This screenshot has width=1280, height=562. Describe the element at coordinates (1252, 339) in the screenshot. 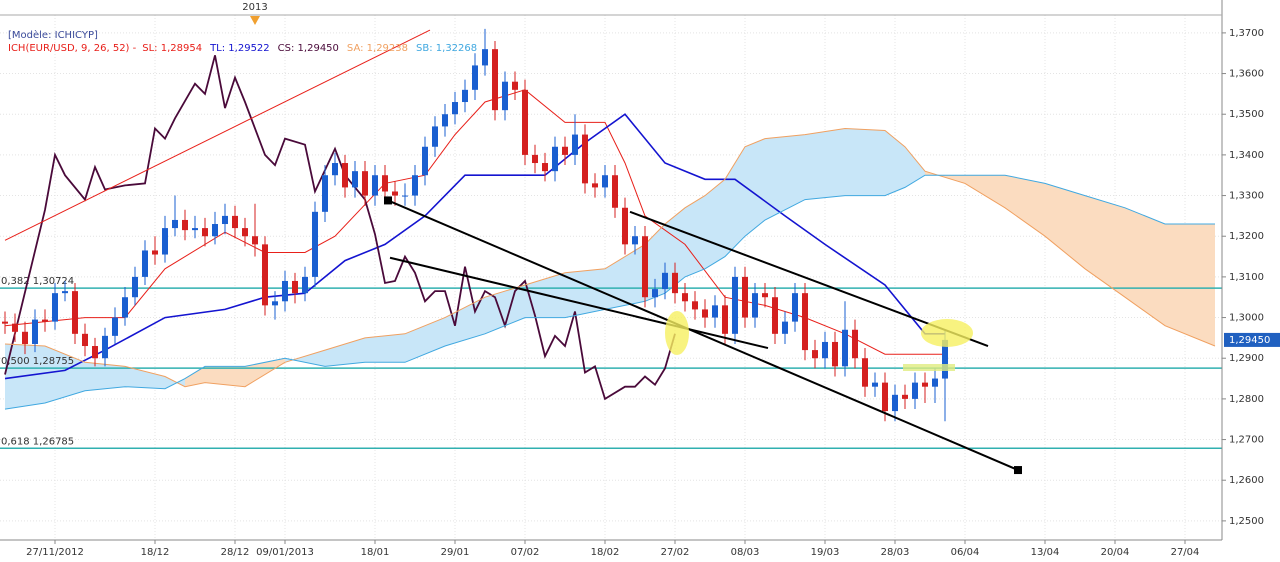

I see `last-price-box` at that location.